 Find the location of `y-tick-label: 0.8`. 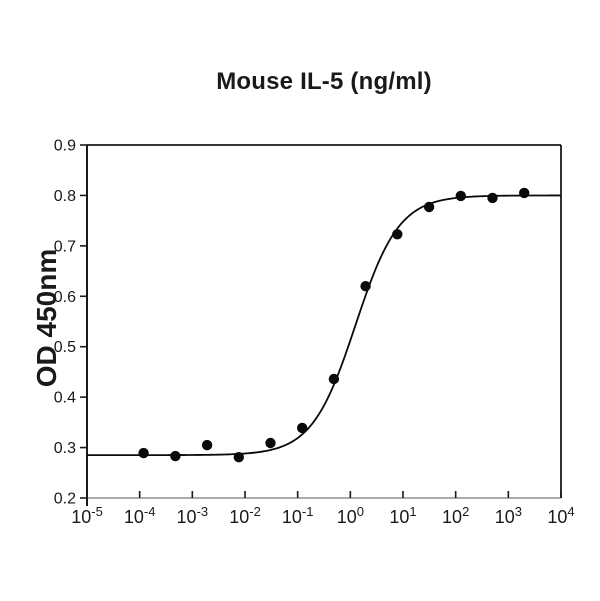

y-tick-label: 0.8 is located at coordinates (65, 196).